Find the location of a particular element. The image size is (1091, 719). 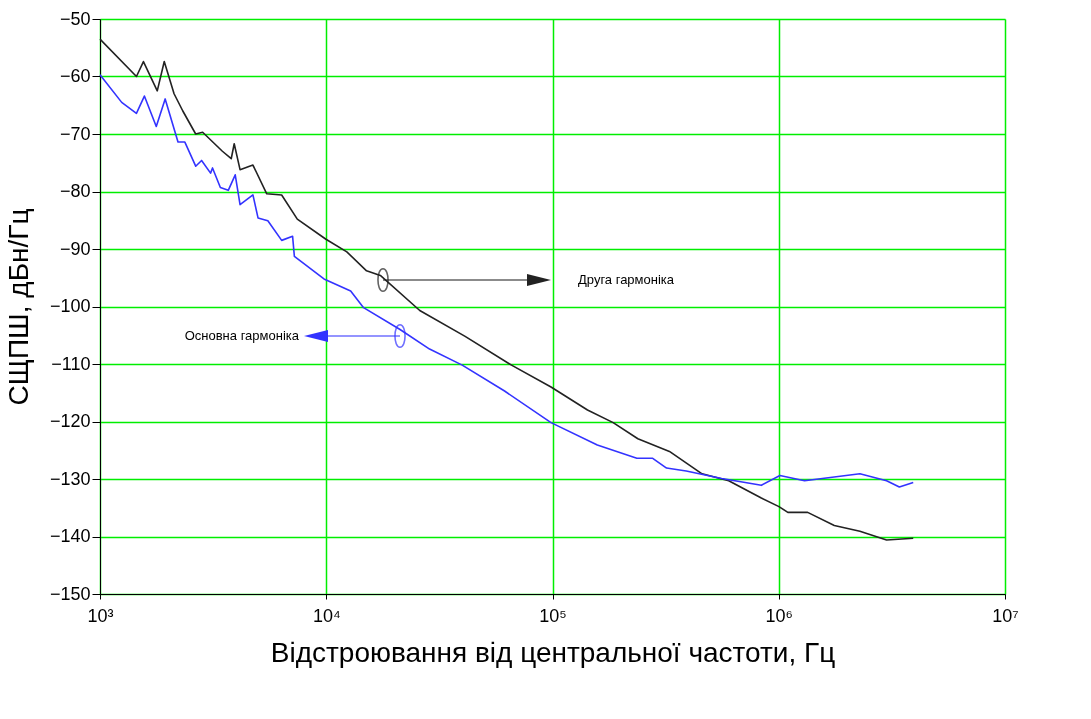

x-tick-label: 10⁴ is located at coordinates (326, 615).